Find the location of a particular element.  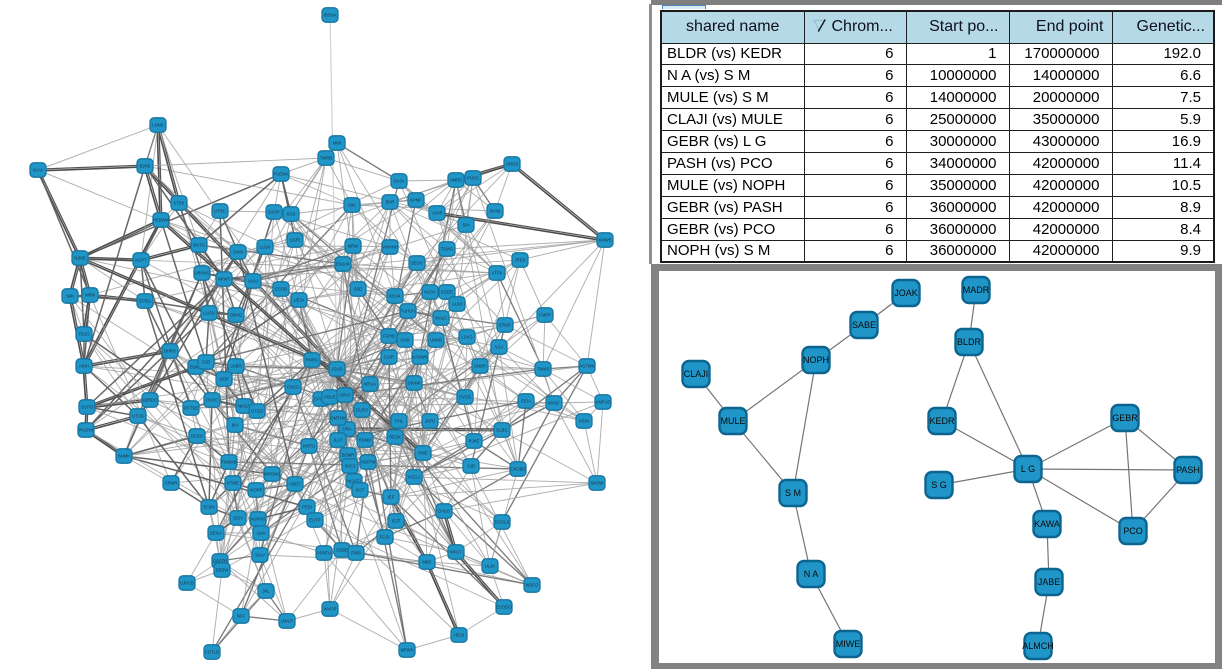

svg-text: VUAV is located at coordinates (37, 170).